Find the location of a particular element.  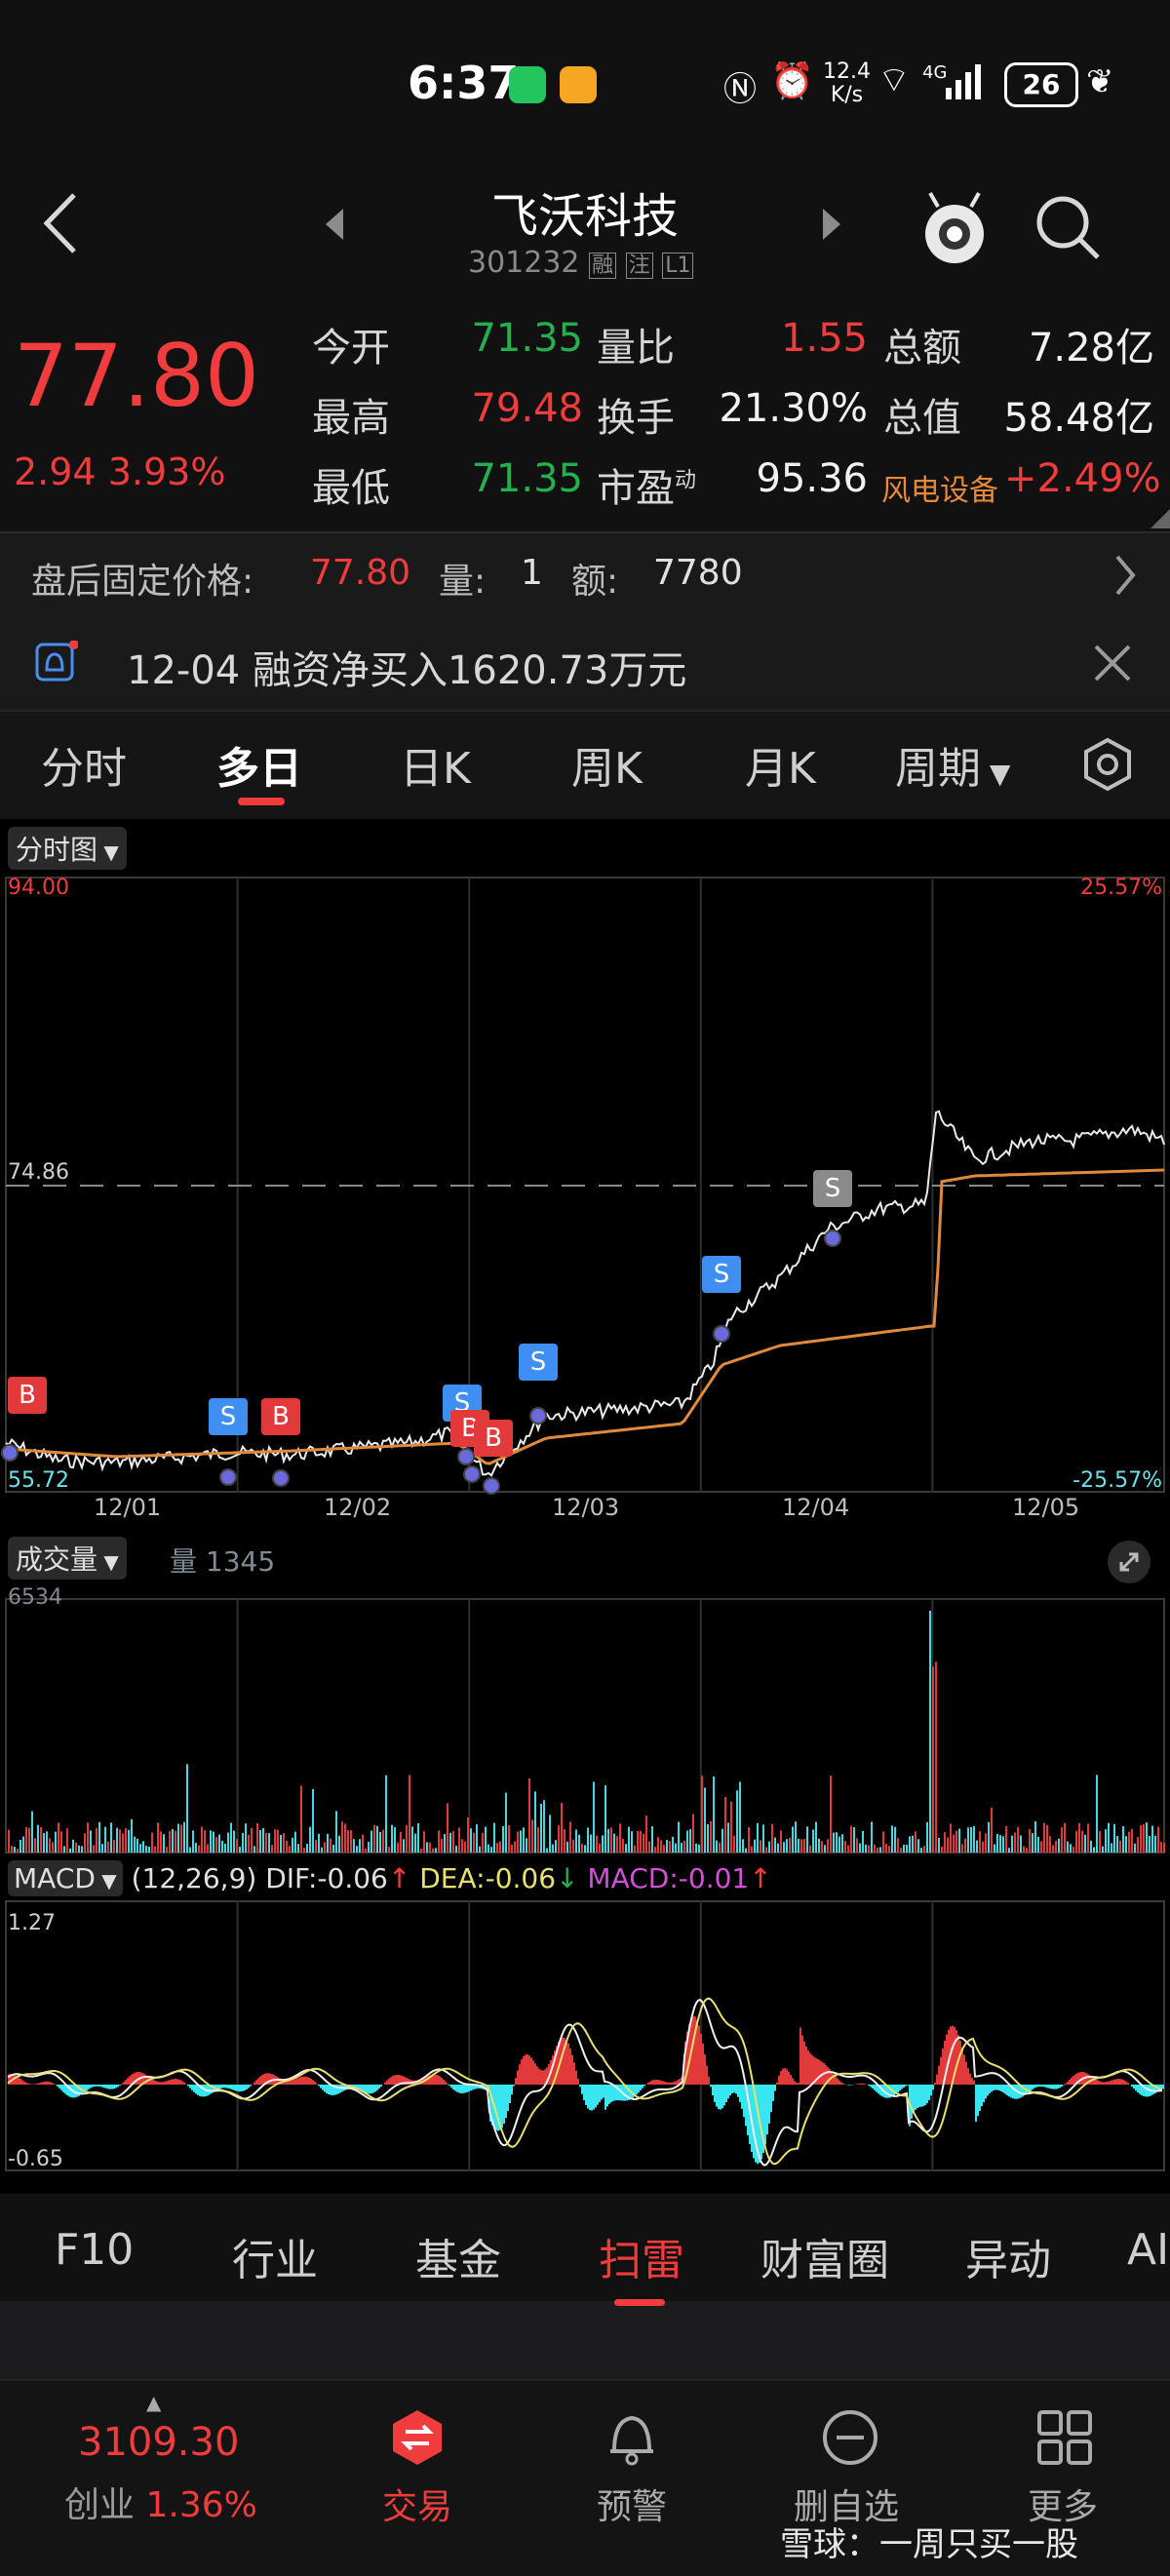

tab-ai: AI is located at coordinates (1148, 2250).